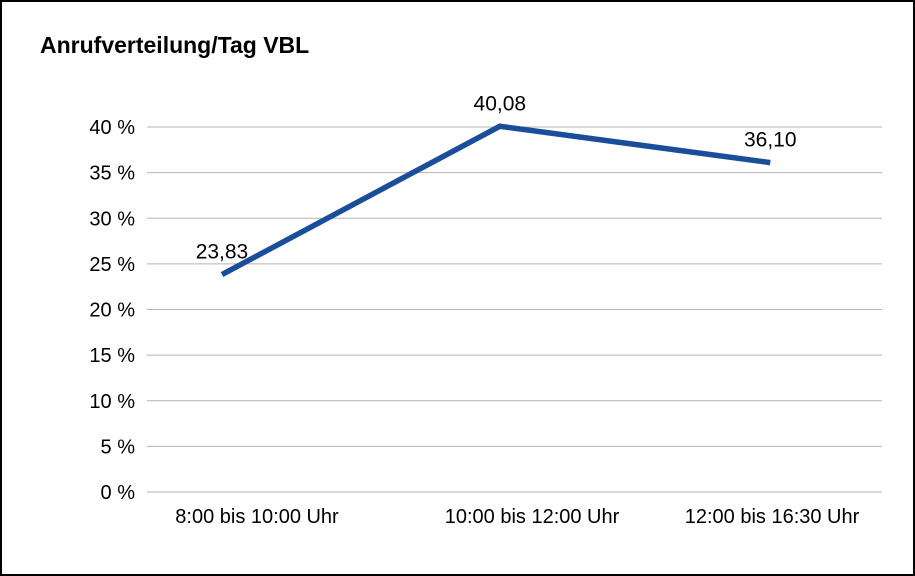 This screenshot has height=576, width=915. Describe the element at coordinates (112, 174) in the screenshot. I see `y-tick-label: 35 %` at that location.